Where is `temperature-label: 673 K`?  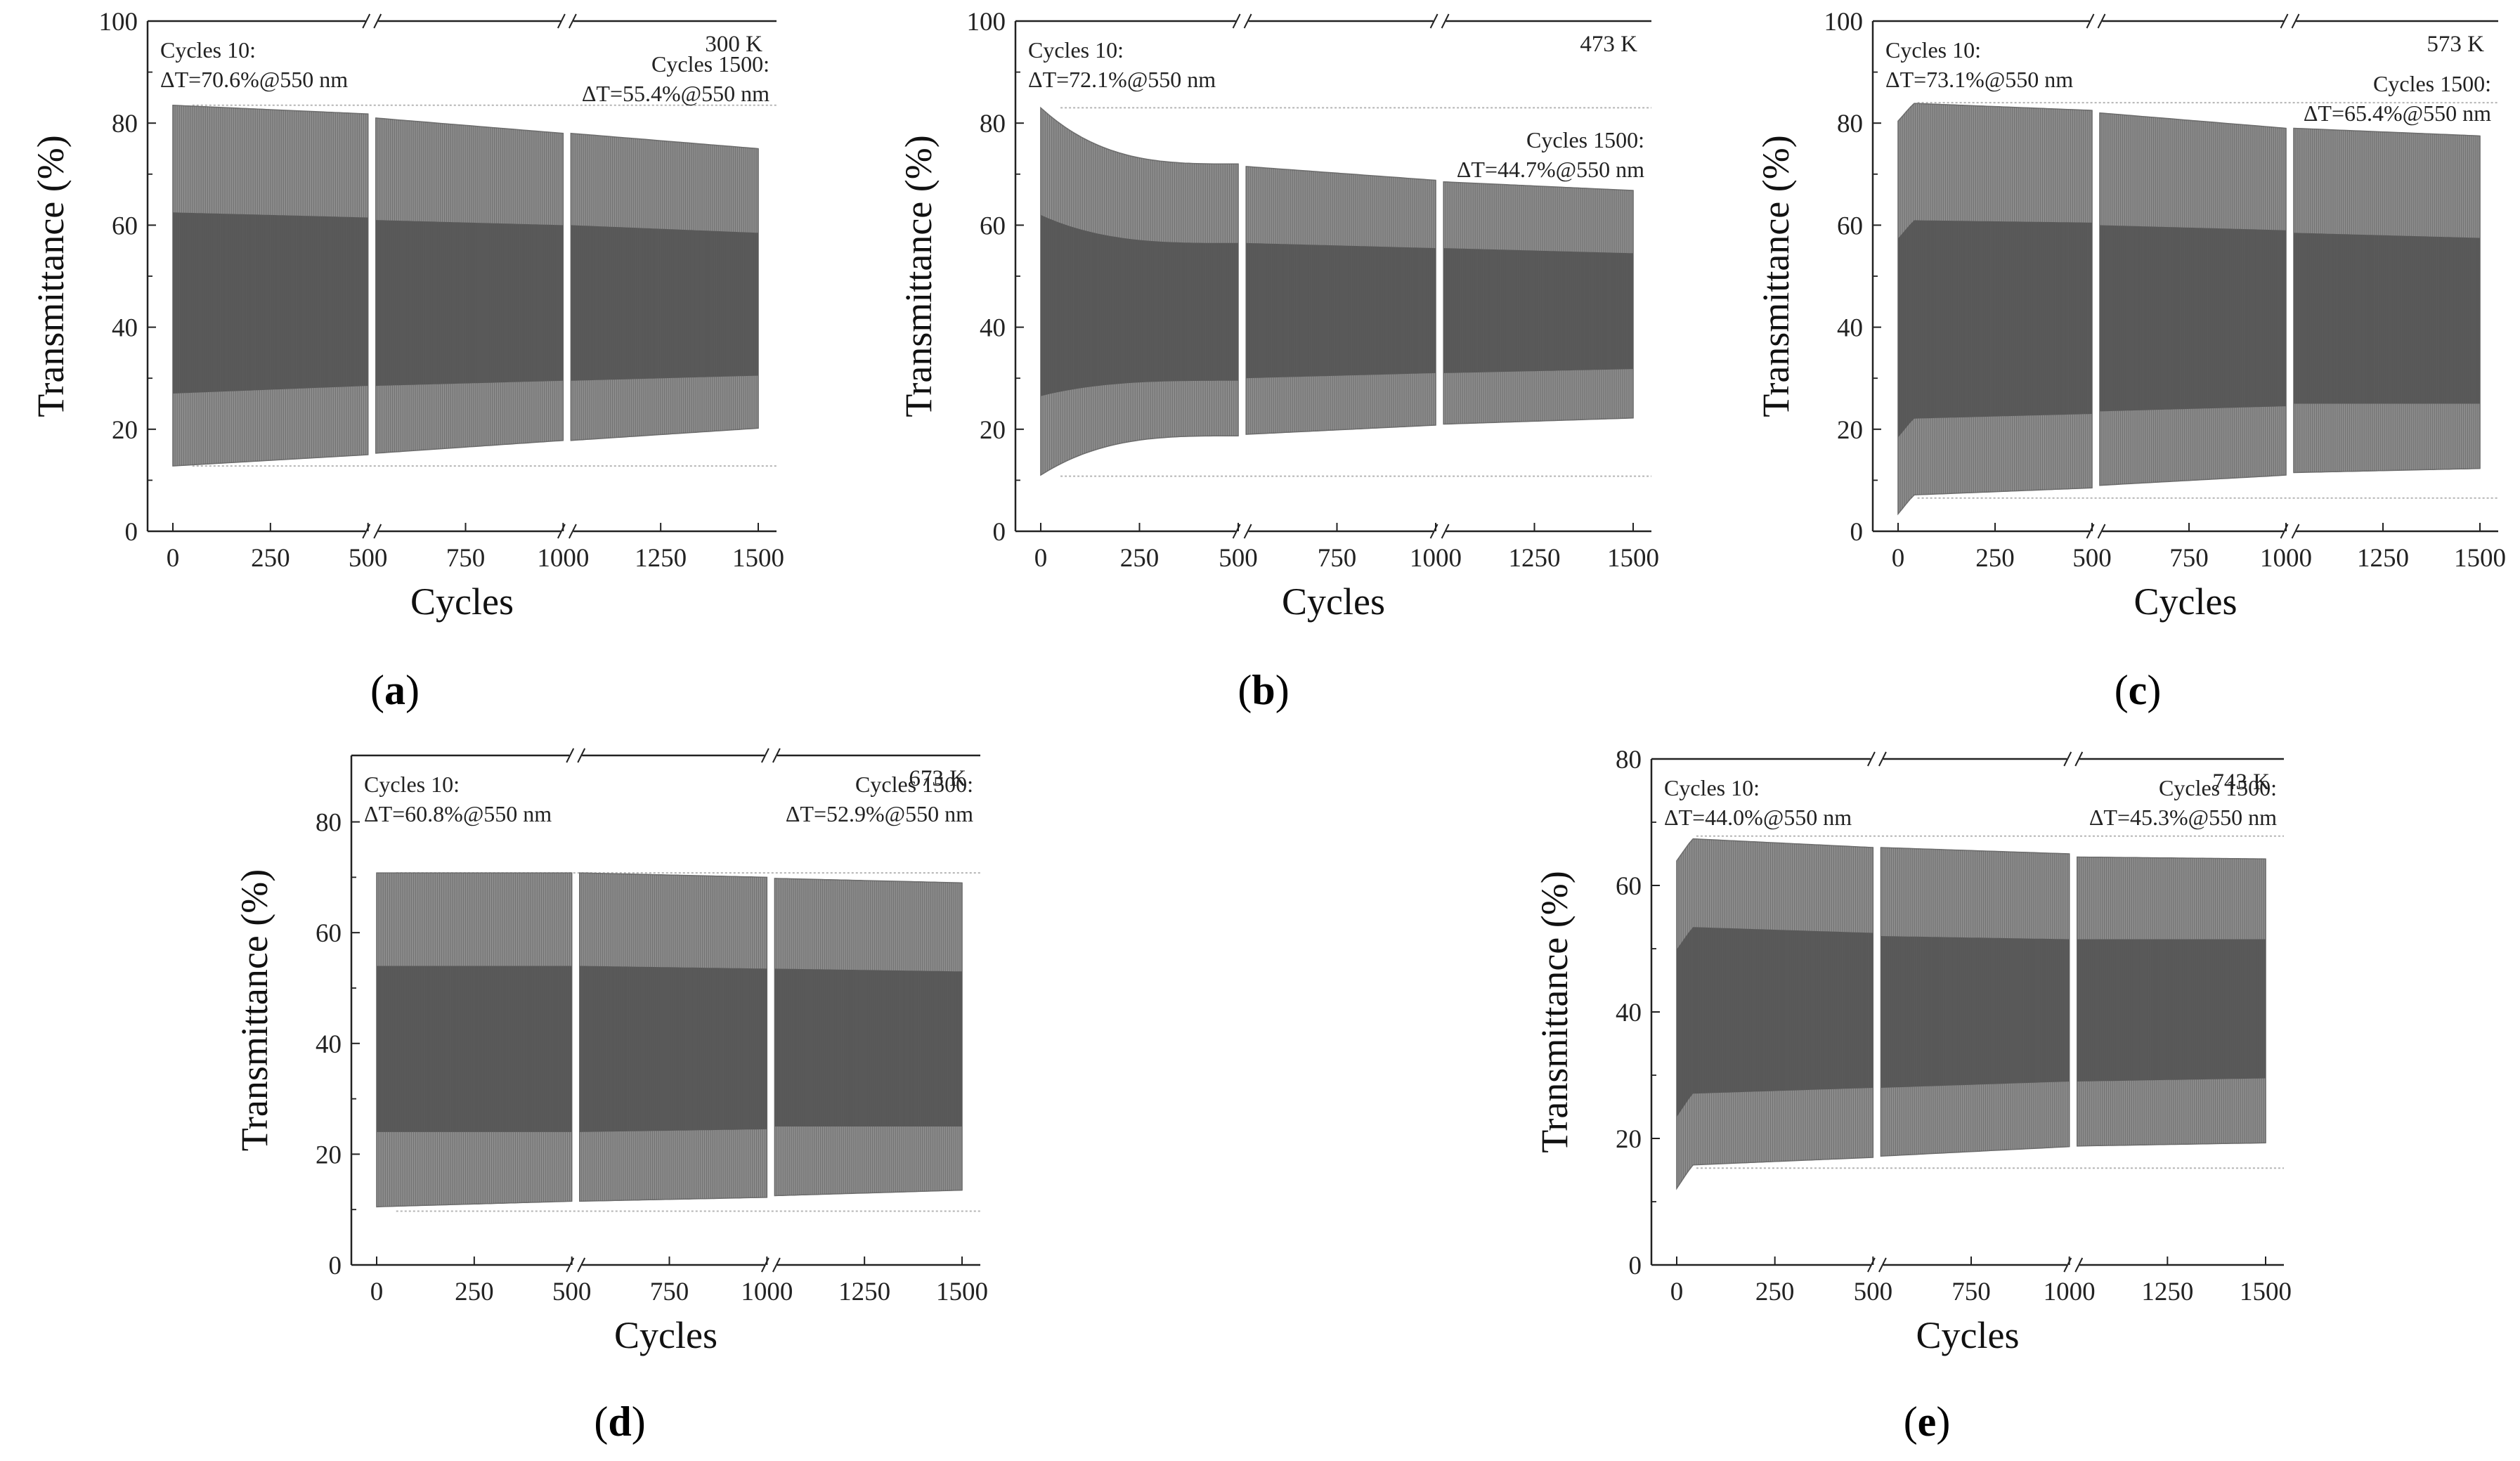
temperature-label: 673 K is located at coordinates (938, 778).